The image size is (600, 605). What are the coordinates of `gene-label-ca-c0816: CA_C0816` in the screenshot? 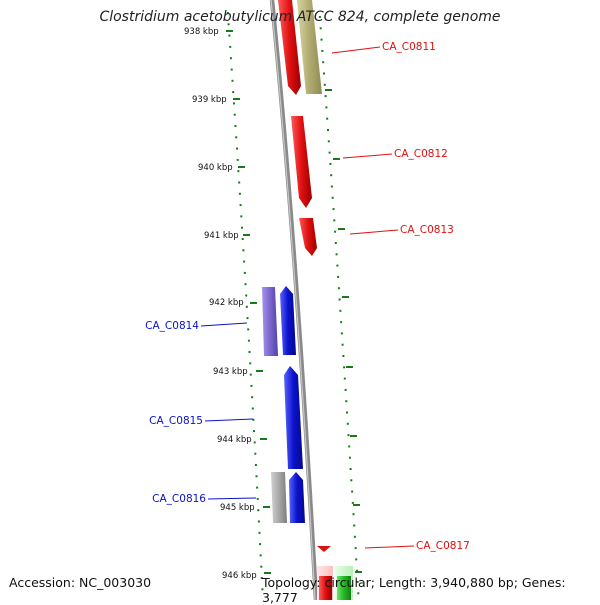 It's located at (179, 499).